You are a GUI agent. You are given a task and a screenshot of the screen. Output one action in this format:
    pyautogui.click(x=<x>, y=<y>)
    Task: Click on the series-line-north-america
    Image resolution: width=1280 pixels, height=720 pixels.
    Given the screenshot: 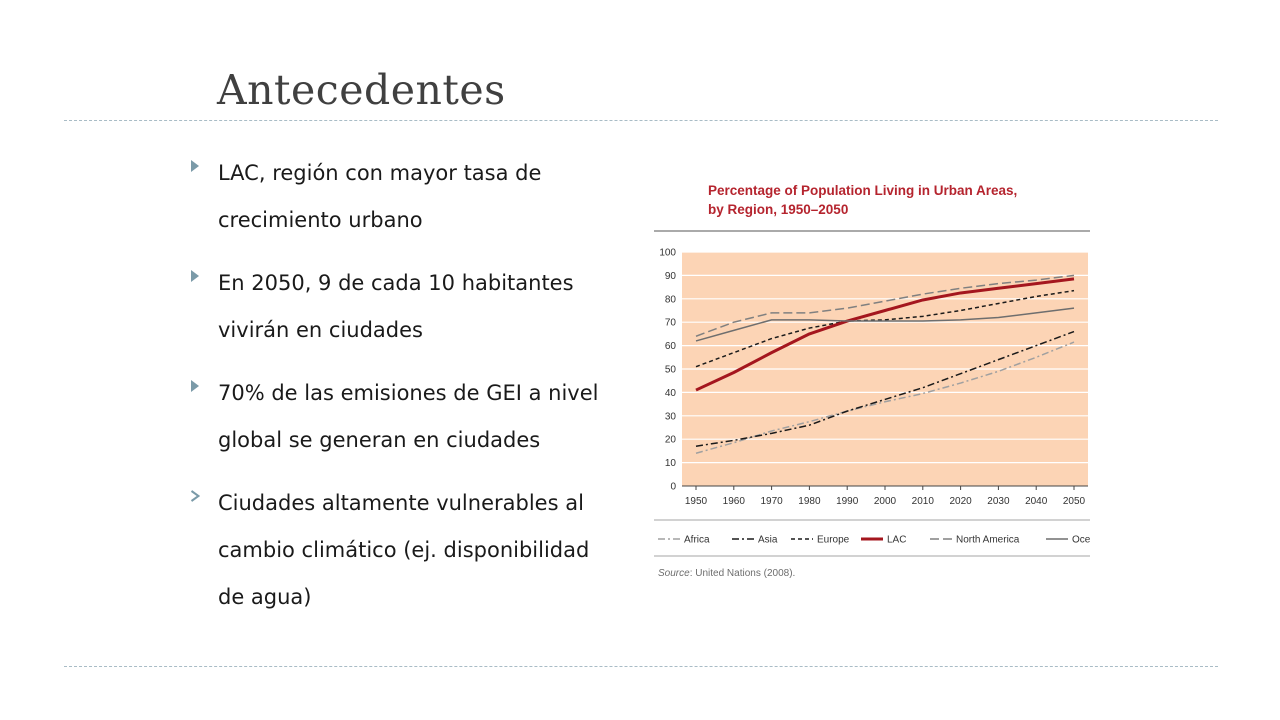 What is the action you would take?
    pyautogui.click(x=885, y=305)
    